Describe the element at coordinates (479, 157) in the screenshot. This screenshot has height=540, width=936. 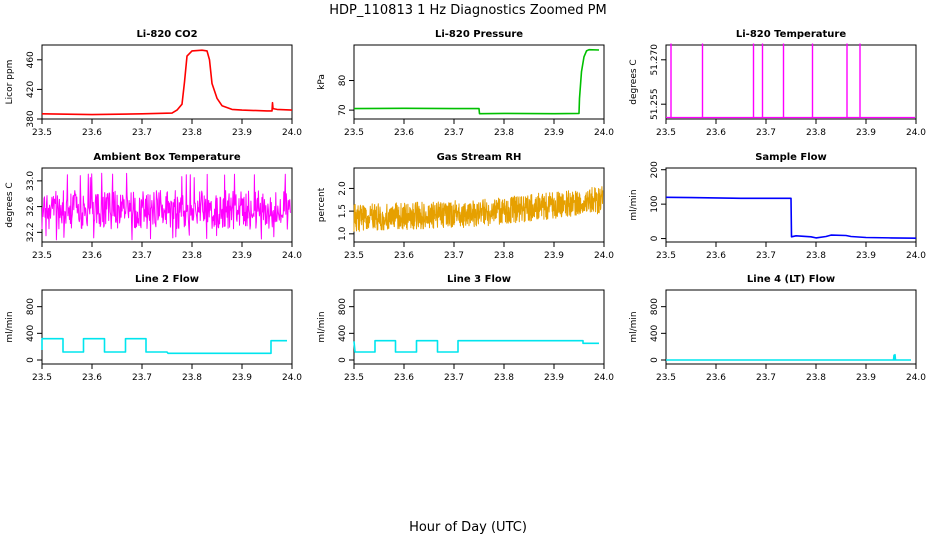
I see `panel-title: Gas Stream RH` at that location.